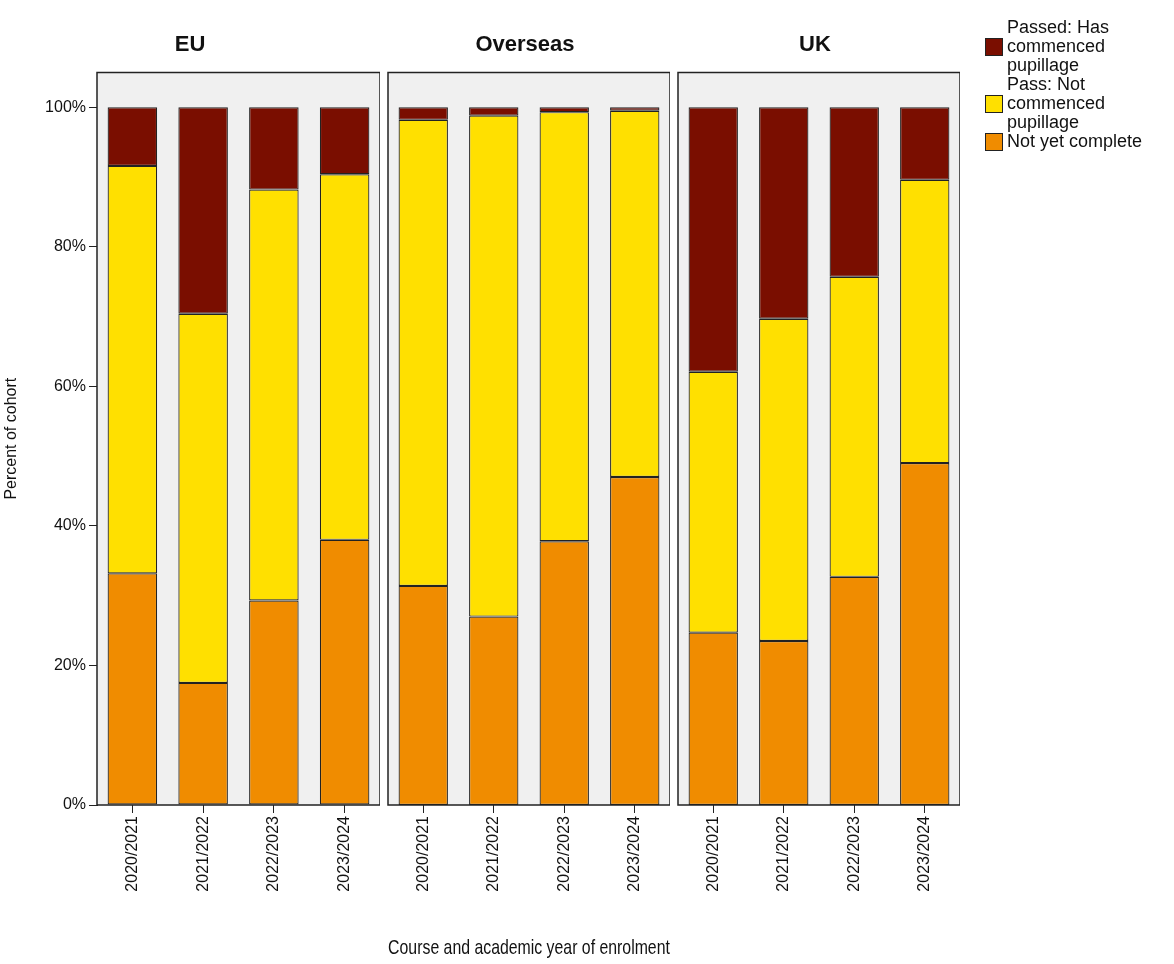 This screenshot has height=964, width=1174. Describe the element at coordinates (74, 804) in the screenshot. I see `y-tick-label: 0%` at that location.